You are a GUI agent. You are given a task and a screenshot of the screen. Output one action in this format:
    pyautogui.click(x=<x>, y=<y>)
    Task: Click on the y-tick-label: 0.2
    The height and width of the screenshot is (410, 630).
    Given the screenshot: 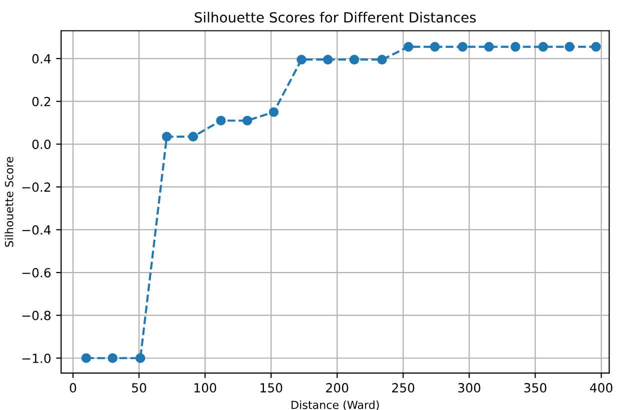 What is the action you would take?
    pyautogui.click(x=41, y=101)
    